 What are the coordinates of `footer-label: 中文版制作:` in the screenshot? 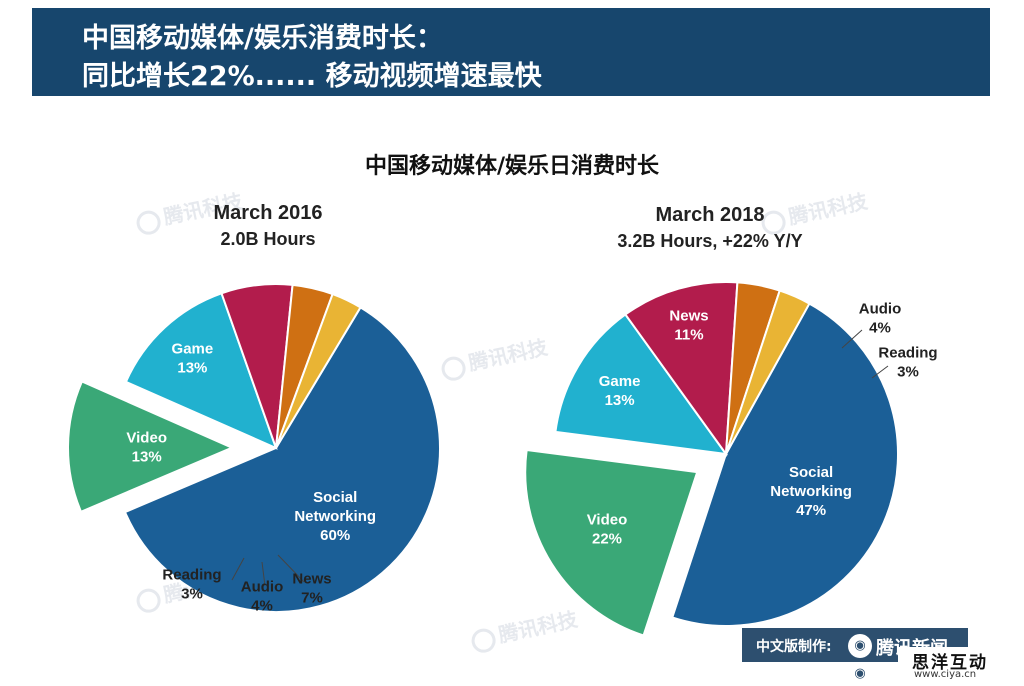 It's located at (794, 647).